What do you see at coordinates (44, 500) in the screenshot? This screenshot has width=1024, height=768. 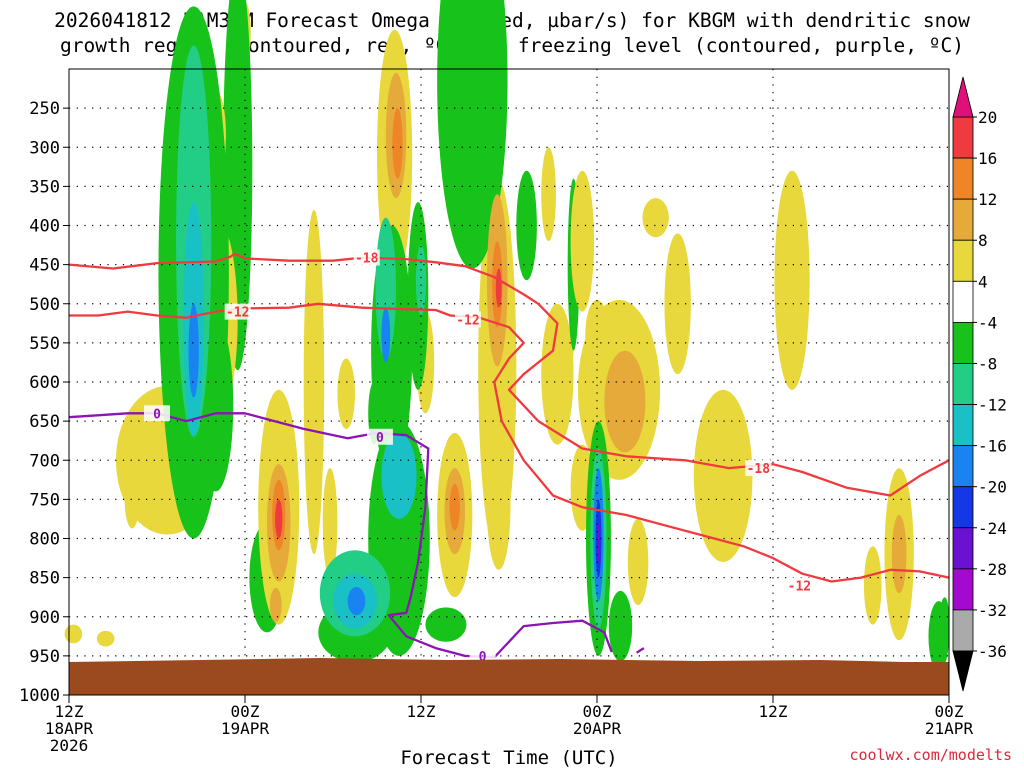 I see `y-tick-label: 750` at bounding box center [44, 500].